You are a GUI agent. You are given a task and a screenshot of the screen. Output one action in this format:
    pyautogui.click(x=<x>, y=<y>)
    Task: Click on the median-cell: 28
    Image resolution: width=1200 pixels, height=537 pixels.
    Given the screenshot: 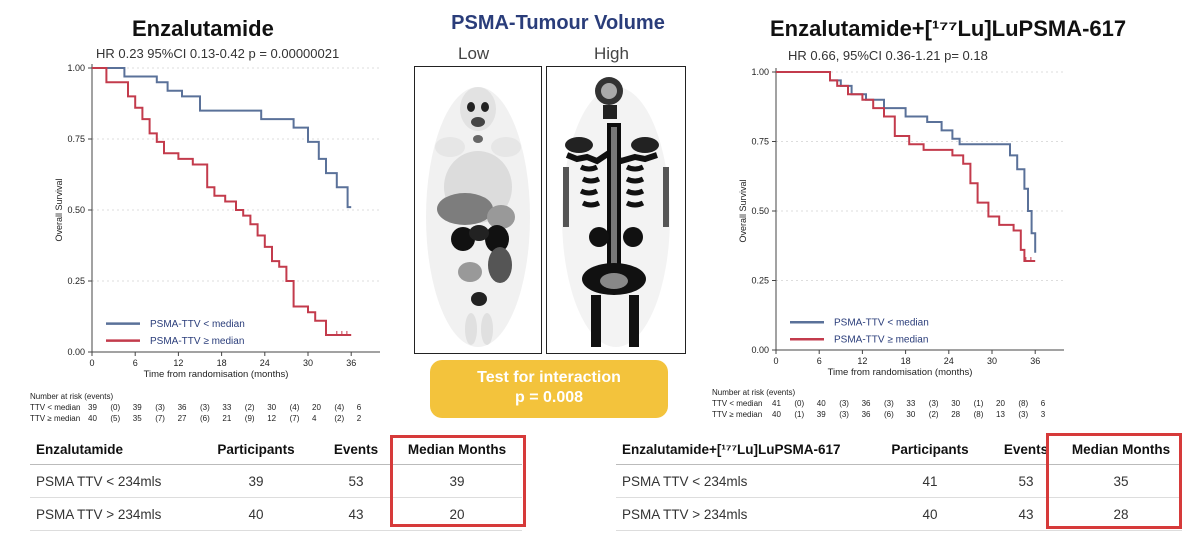 What is the action you would take?
    pyautogui.click(x=1121, y=514)
    